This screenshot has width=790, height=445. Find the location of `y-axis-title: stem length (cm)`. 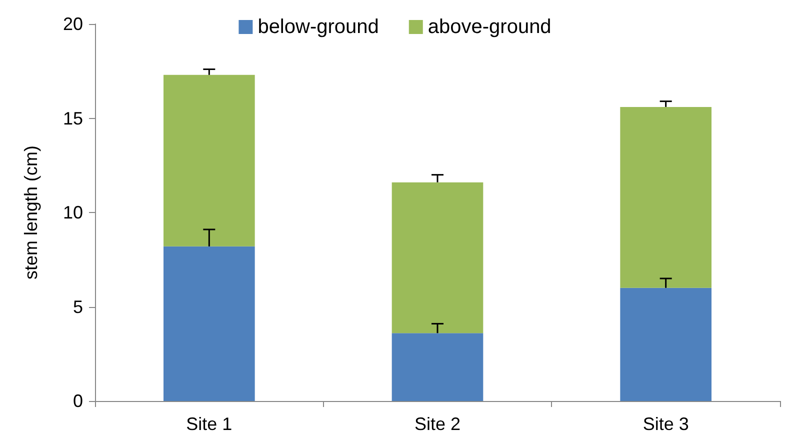

y-axis-title: stem length (cm) is located at coordinates (31, 212).